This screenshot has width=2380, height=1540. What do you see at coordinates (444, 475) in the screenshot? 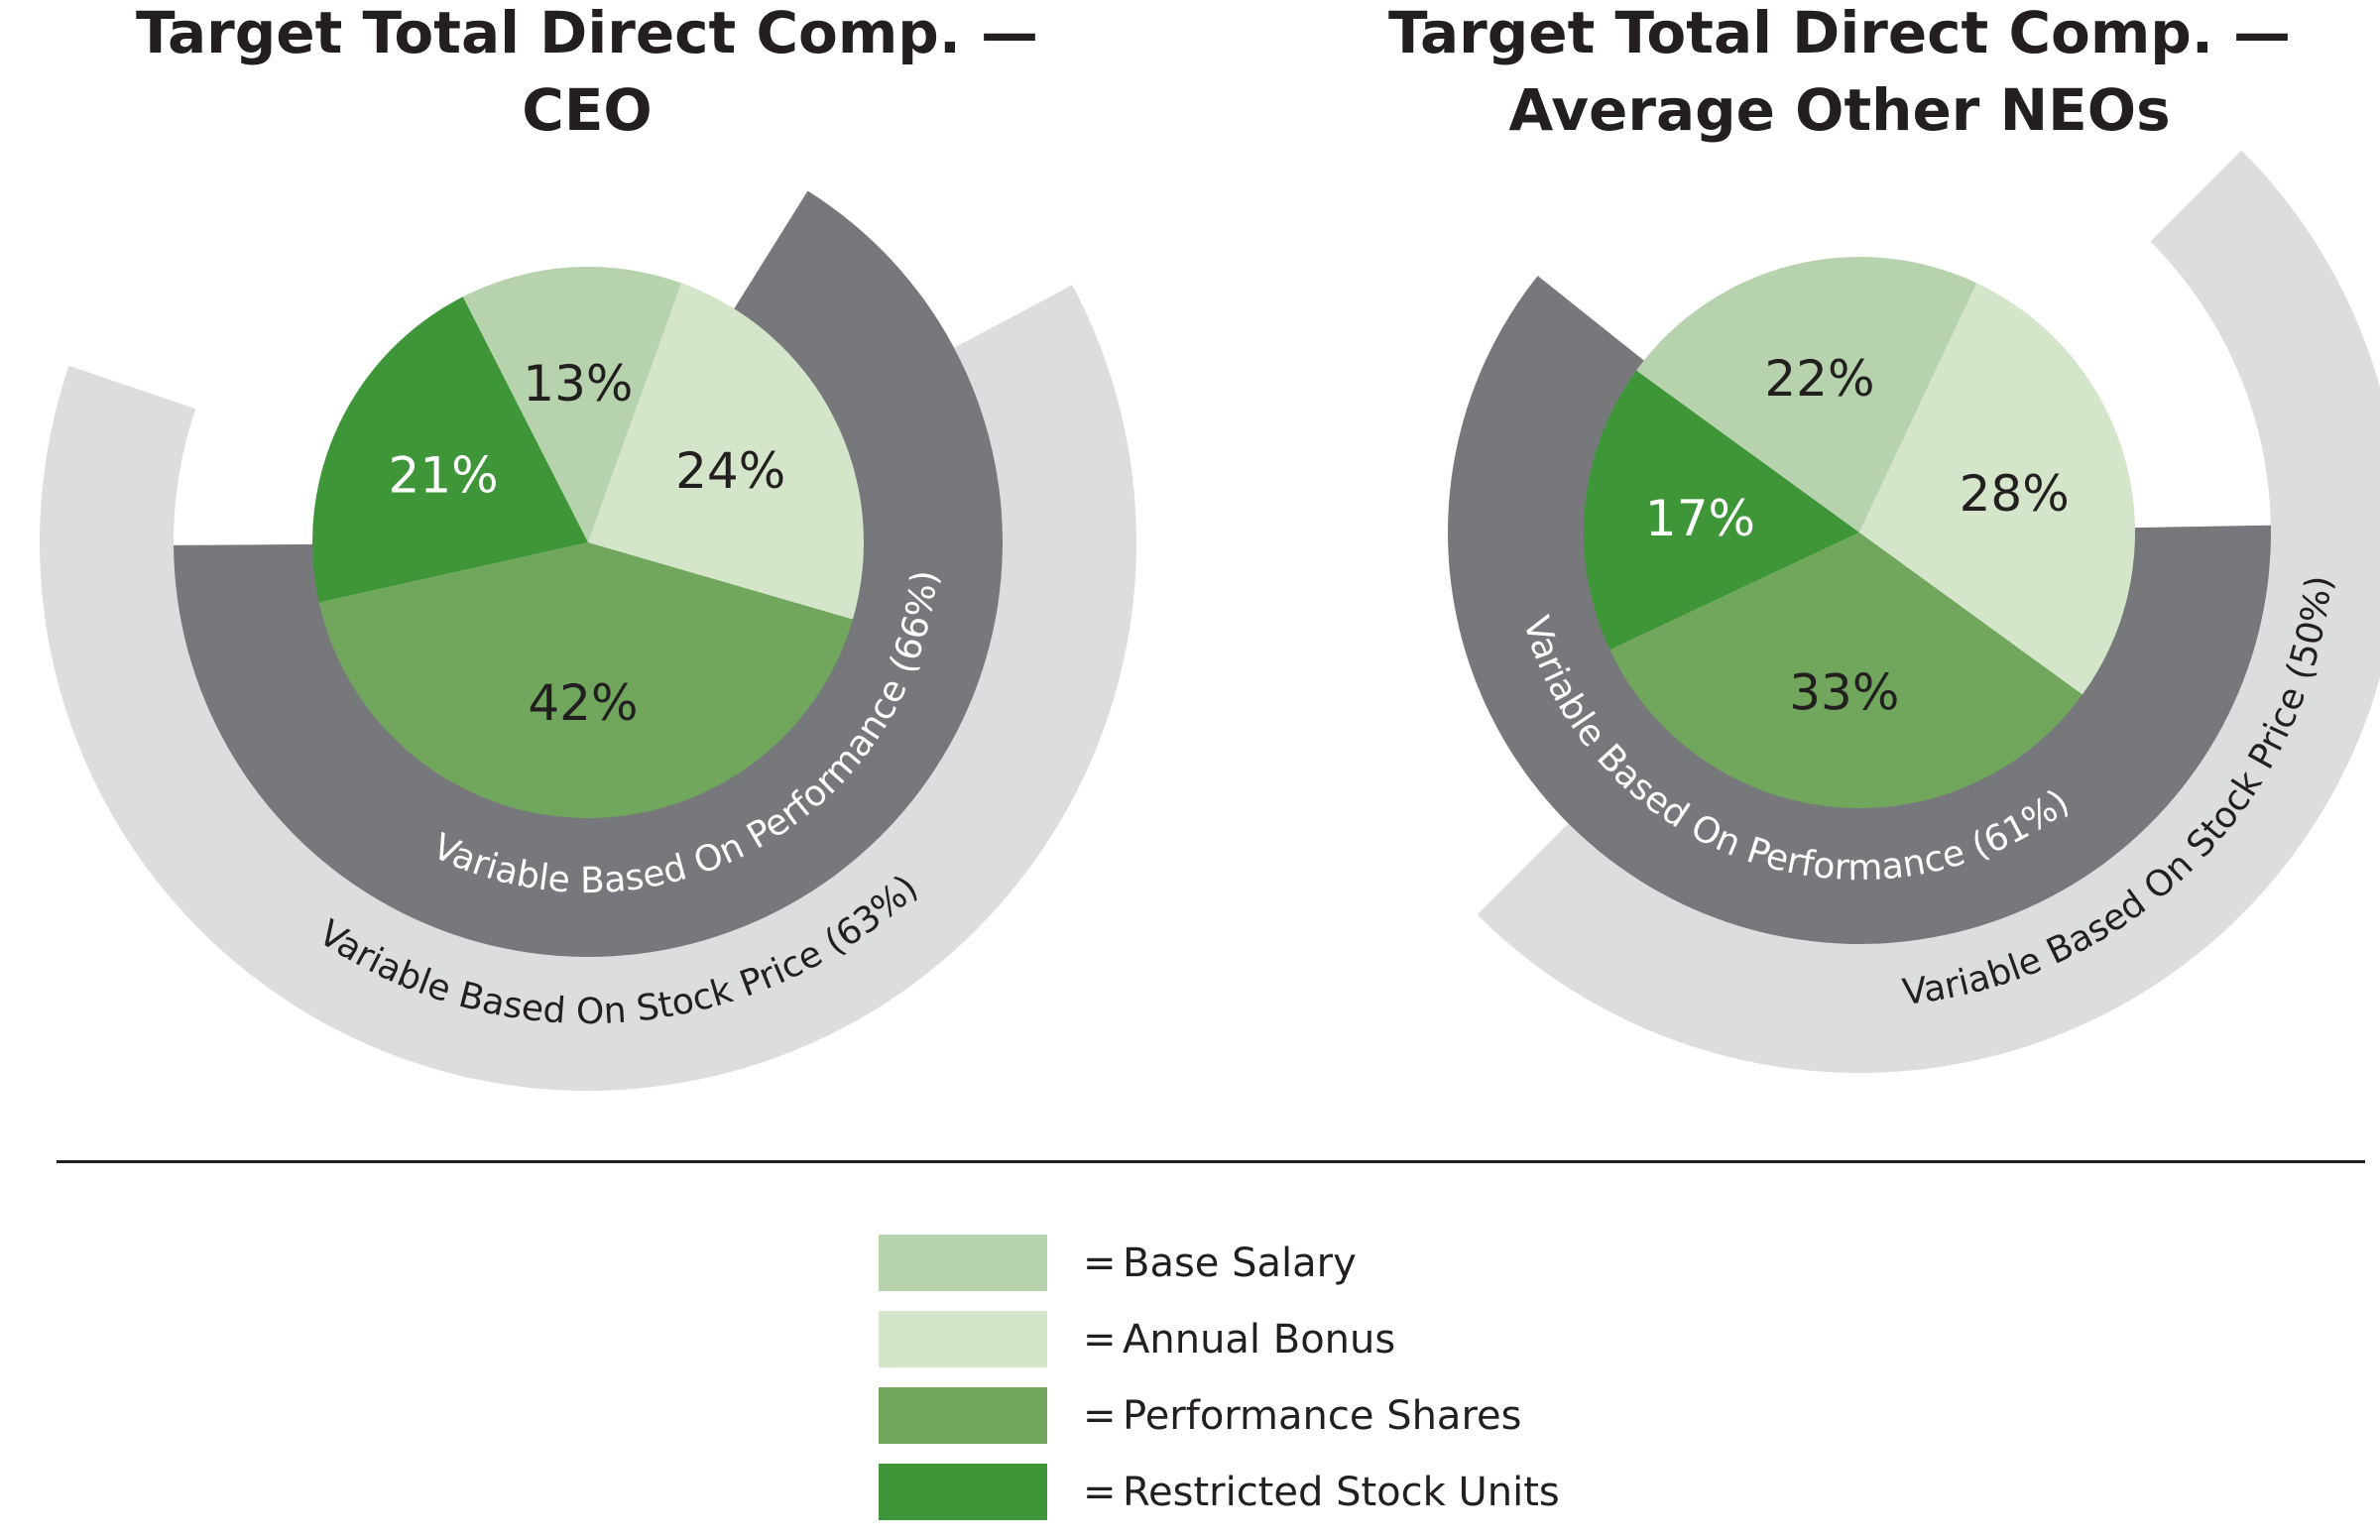
I see `slice-label: 21%` at bounding box center [444, 475].